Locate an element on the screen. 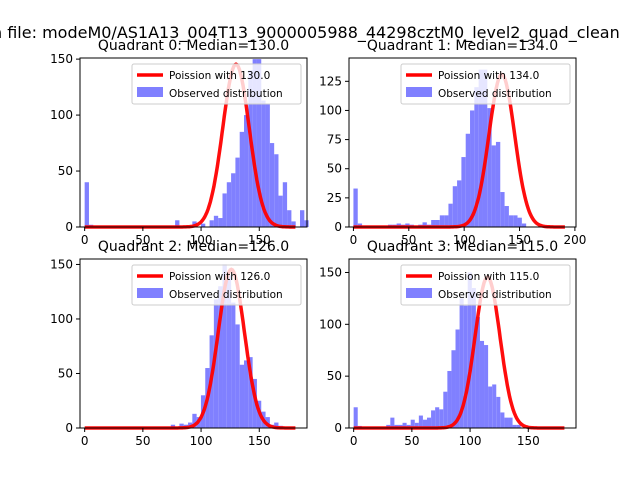 This screenshot has width=640, height=480. legend: Poission with 126.0 Observed distribution is located at coordinates (216, 285).